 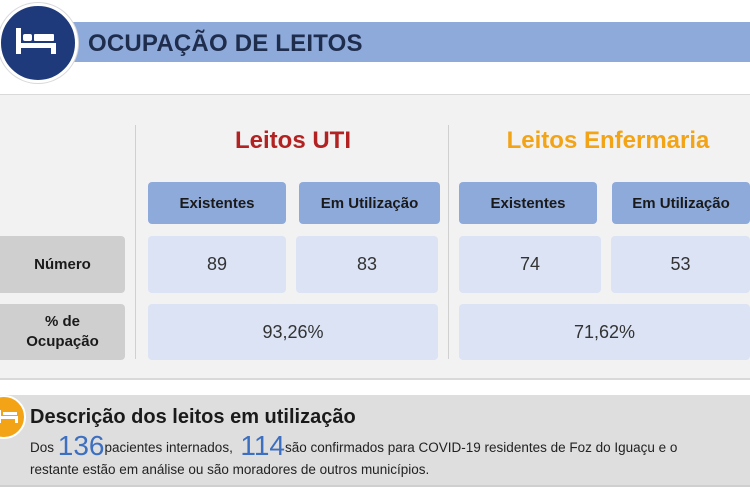 I want to click on row-label-ocupacao: % de Ocupação, so click(x=62, y=332).